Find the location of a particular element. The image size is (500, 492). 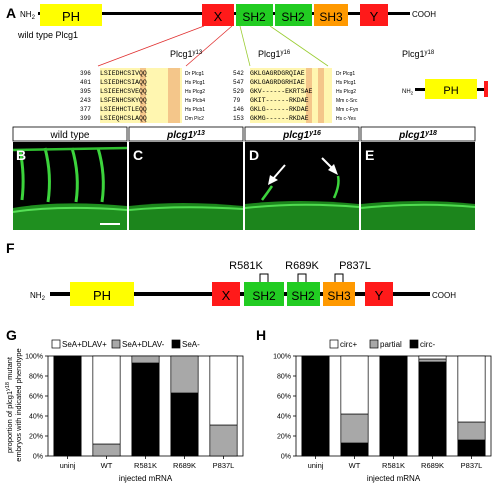

truncated-protein-y18: NH2 PH is located at coordinates (445, 89).